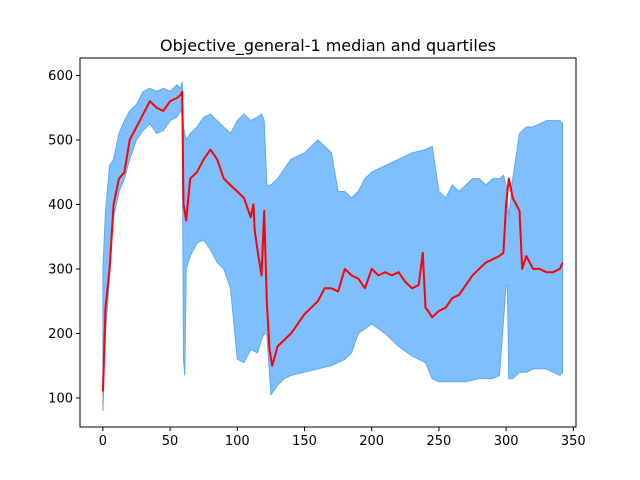 Image resolution: width=640 pixels, height=480 pixels. Describe the element at coordinates (64, 237) in the screenshot. I see `y-axis: 100 200 300 400 500 600` at that location.